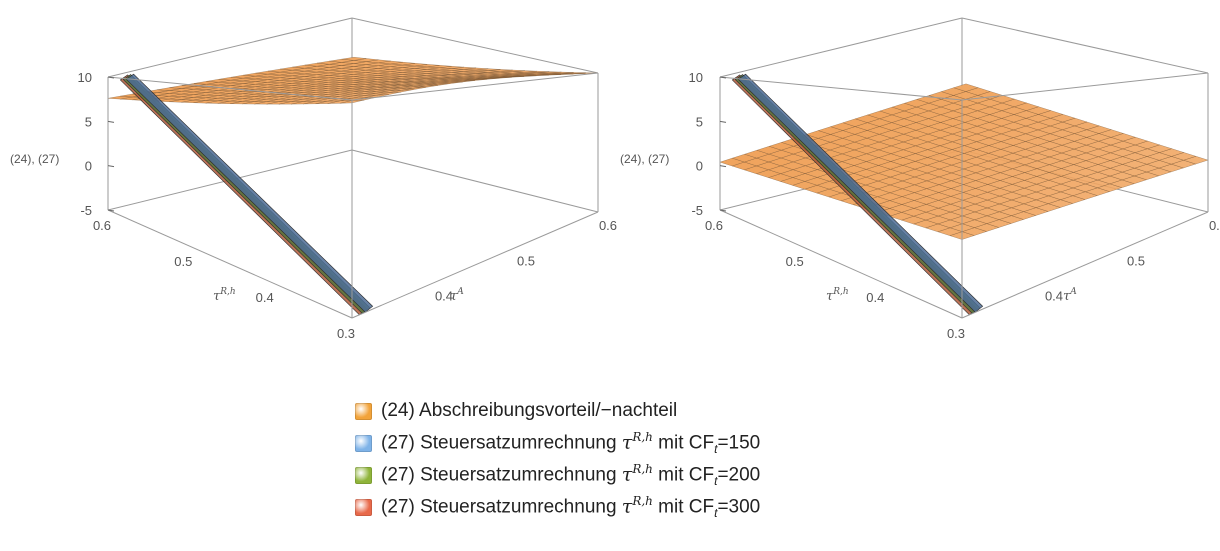  What do you see at coordinates (363, 507) in the screenshot?
I see `legend-swatch-red` at bounding box center [363, 507].